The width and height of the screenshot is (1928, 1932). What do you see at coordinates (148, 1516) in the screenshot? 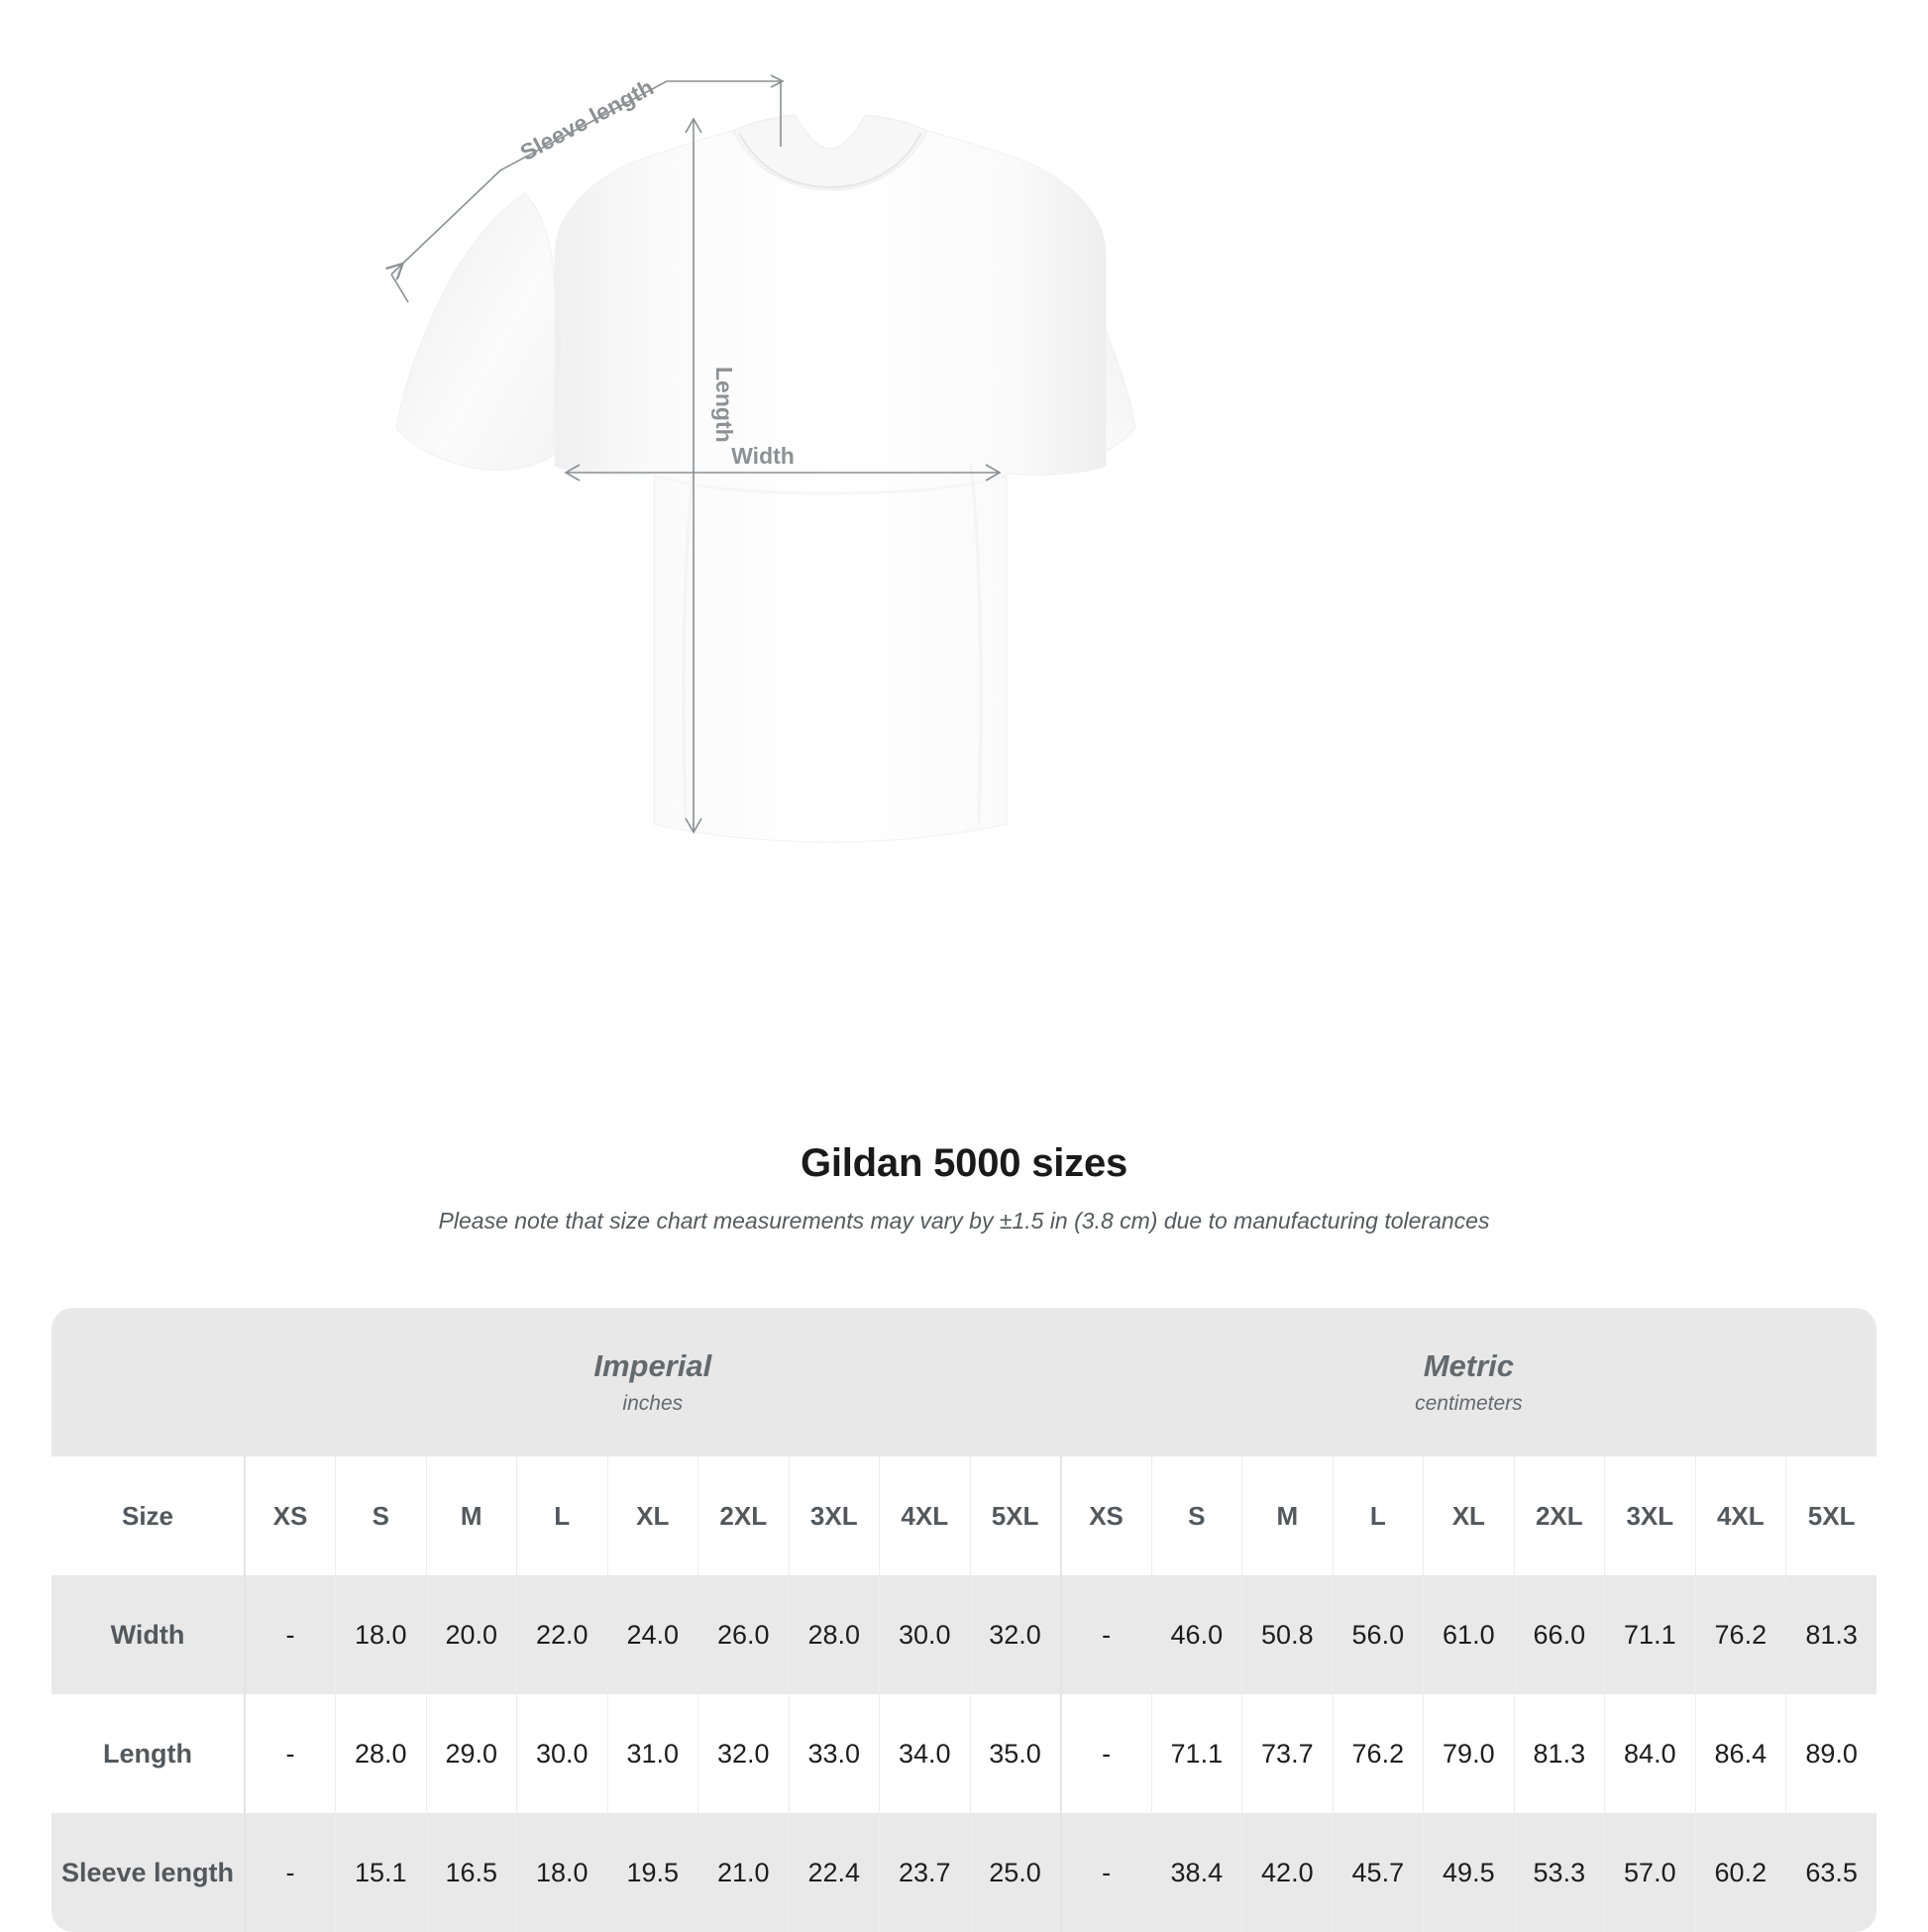
I see `size-header-label: Size` at bounding box center [148, 1516].